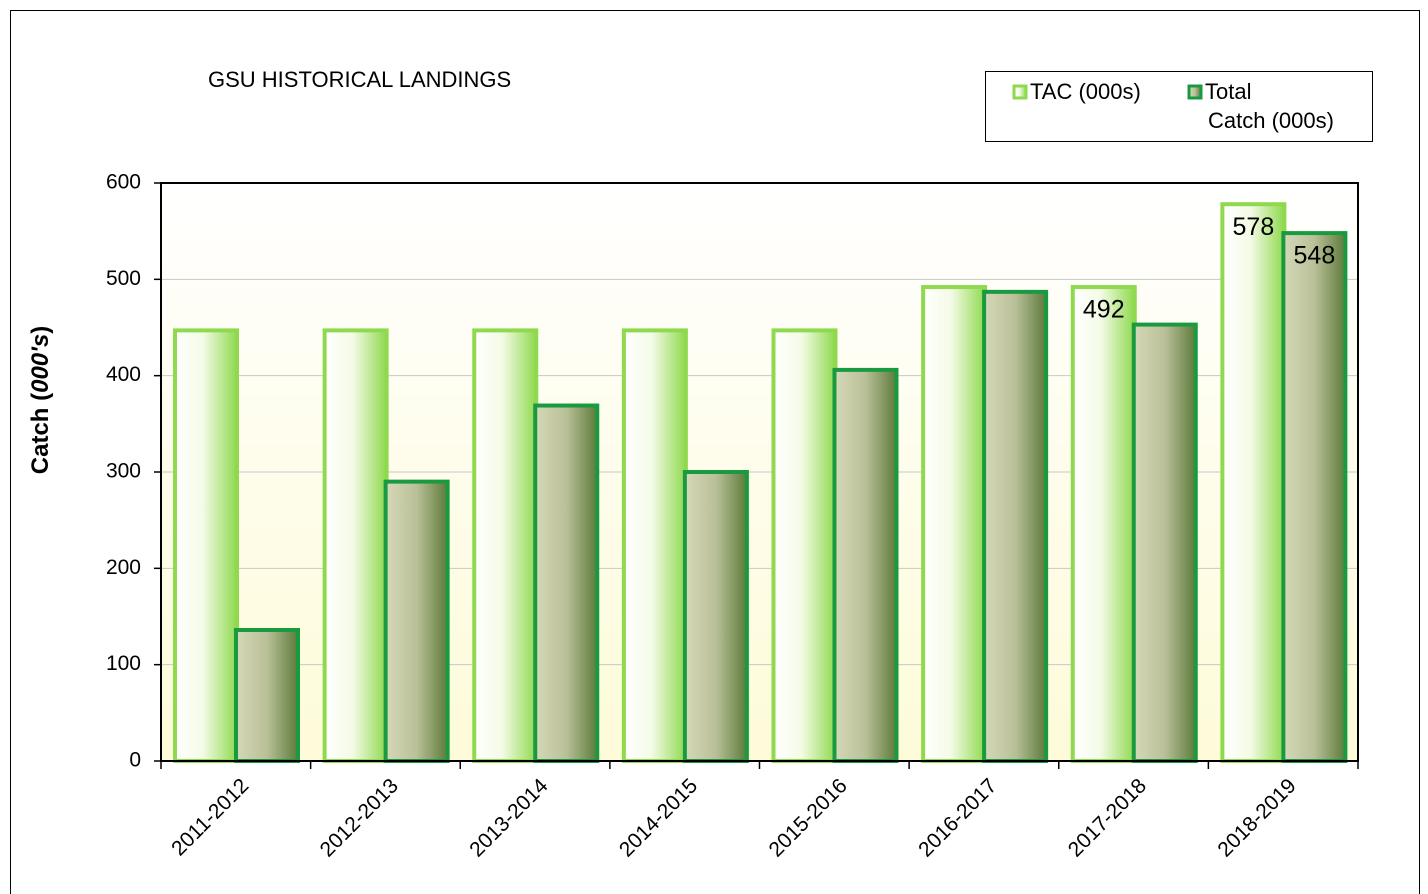 The height and width of the screenshot is (894, 1428). What do you see at coordinates (1269, 106) in the screenshot?
I see `legend-label: Total Catch (000s)` at bounding box center [1269, 106].